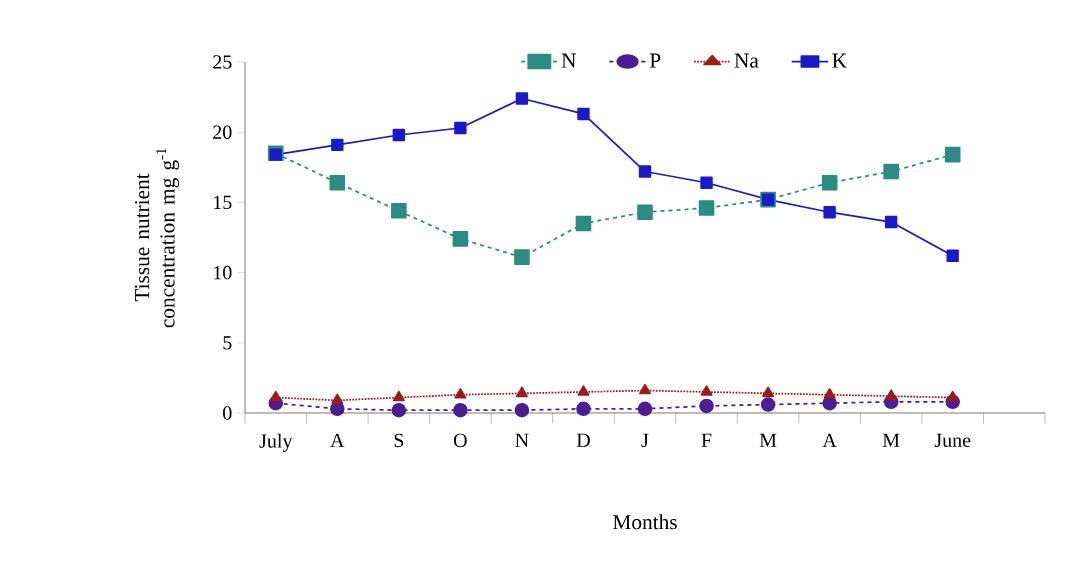 This screenshot has height=561, width=1078. What do you see at coordinates (645, 440) in the screenshot?
I see `x-tick-label: J` at bounding box center [645, 440].